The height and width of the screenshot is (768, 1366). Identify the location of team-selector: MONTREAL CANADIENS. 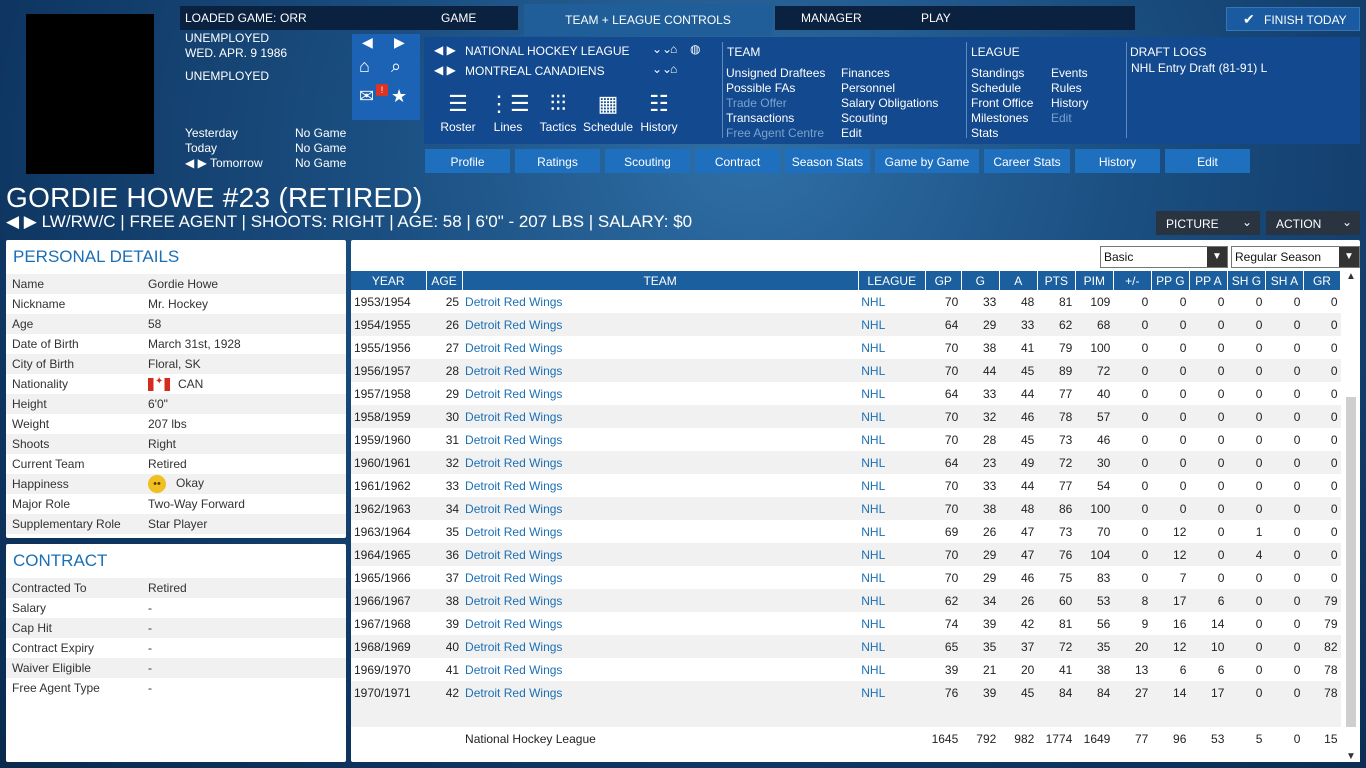
(535, 71).